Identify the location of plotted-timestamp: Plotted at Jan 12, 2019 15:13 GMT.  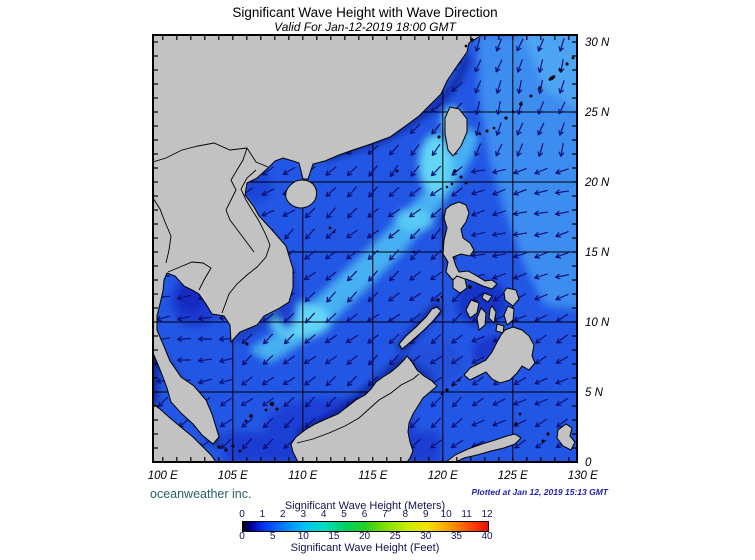
(539, 492).